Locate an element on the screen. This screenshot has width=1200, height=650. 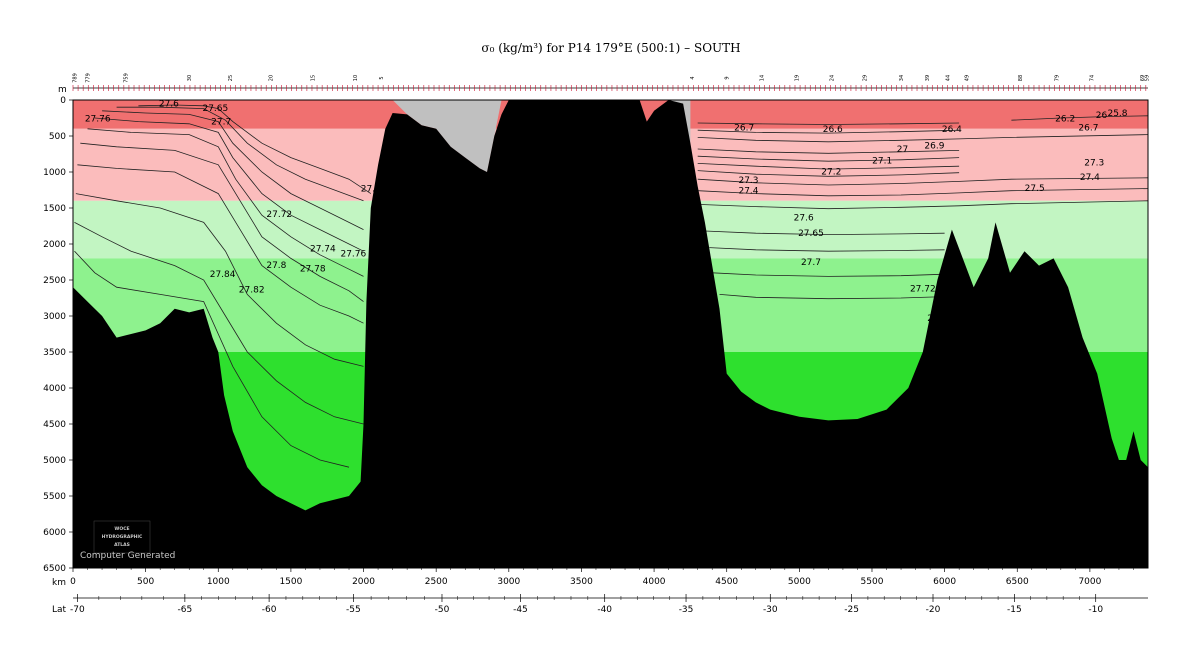
lat-tick-label: -45 is located at coordinates (520, 610).